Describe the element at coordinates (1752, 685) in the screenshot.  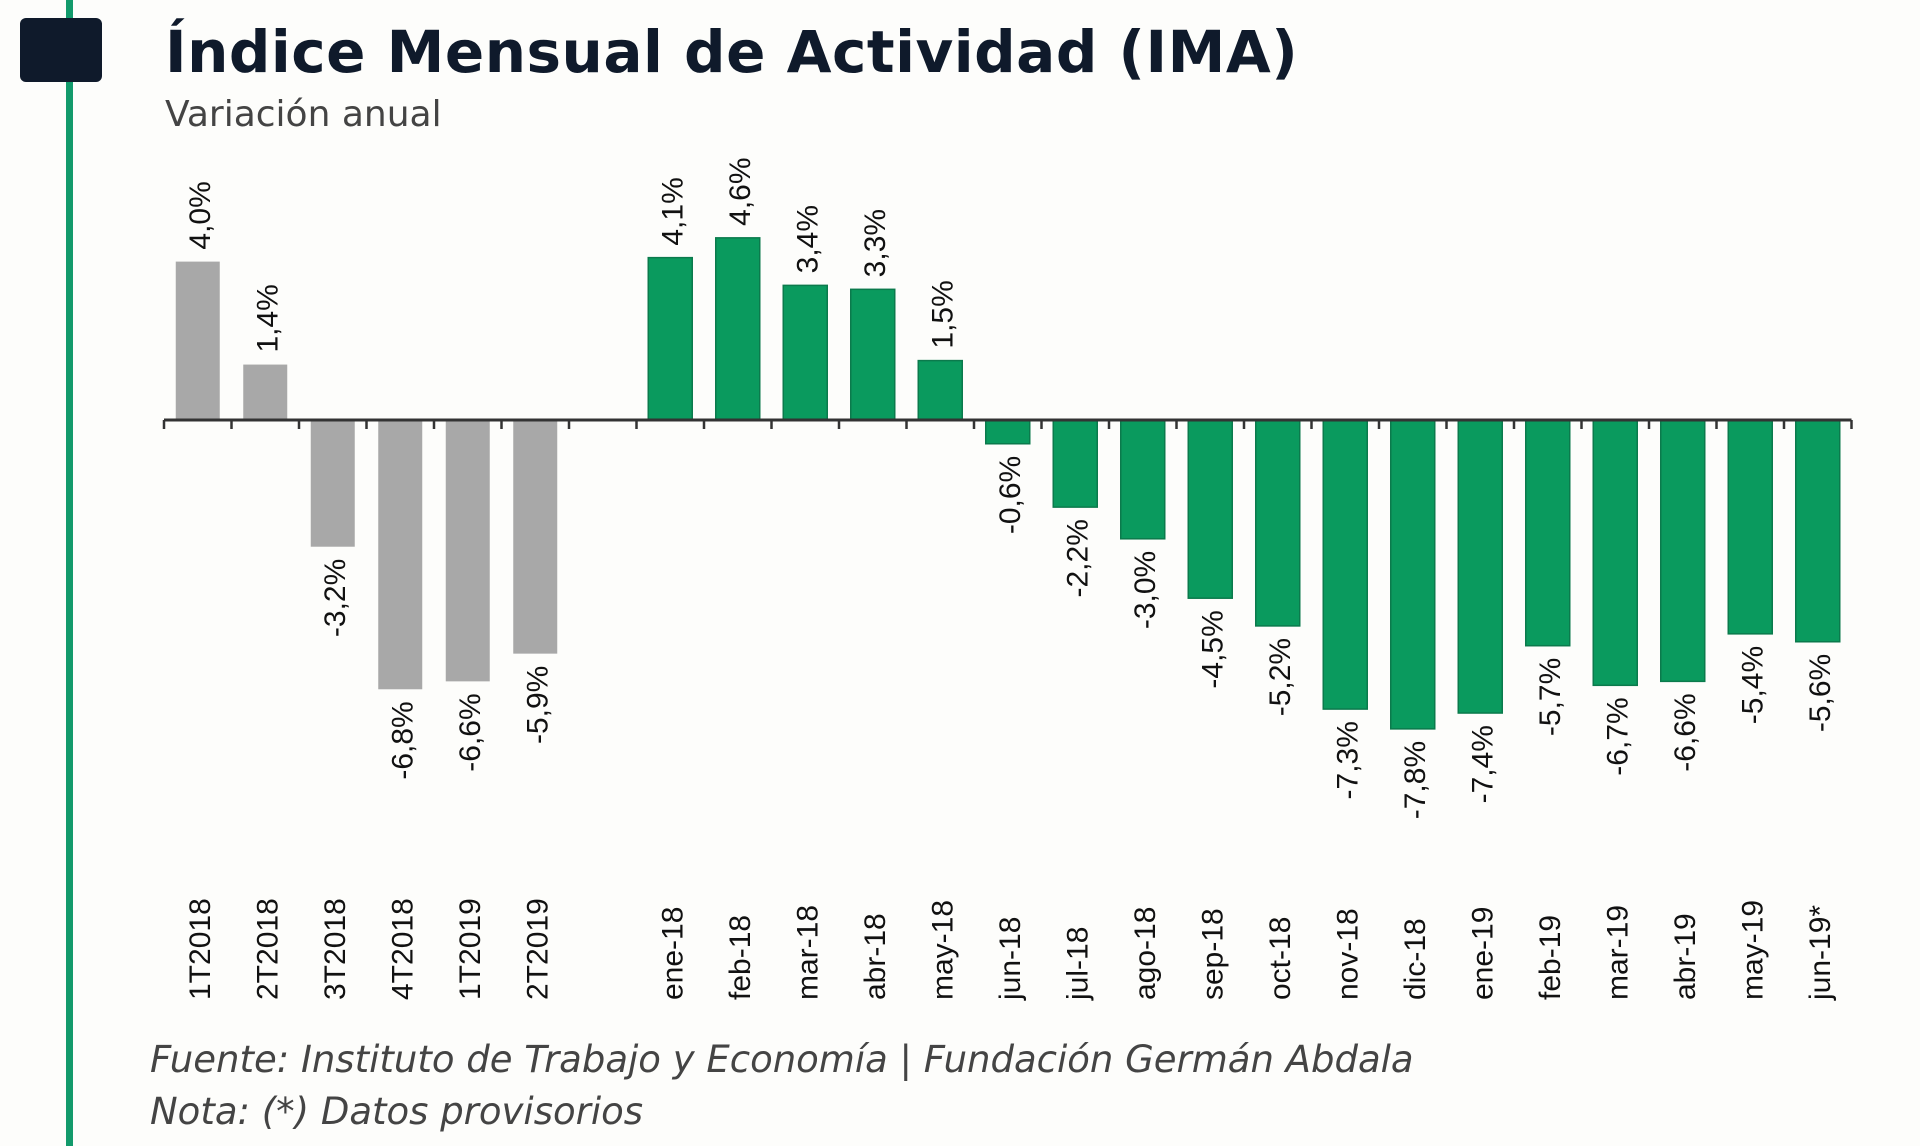
I see `value-label: -5,4%` at that location.